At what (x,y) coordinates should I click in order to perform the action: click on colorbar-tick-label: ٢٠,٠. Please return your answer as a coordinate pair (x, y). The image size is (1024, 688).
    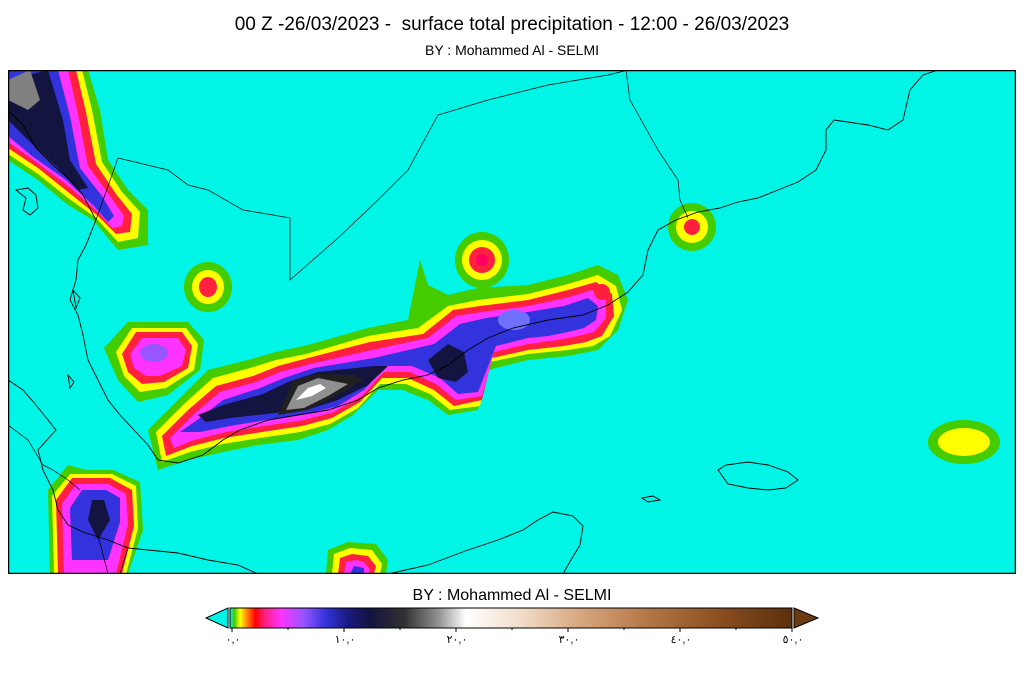
    Looking at the image, I should click on (457, 640).